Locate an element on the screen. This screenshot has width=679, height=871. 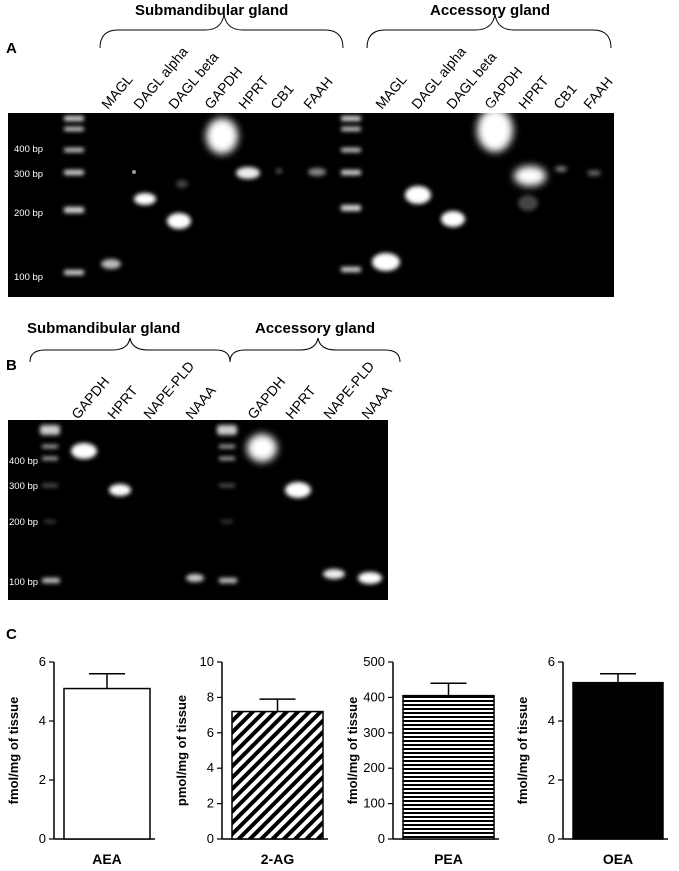
panel-b-brace-right is located at coordinates (315, 350).